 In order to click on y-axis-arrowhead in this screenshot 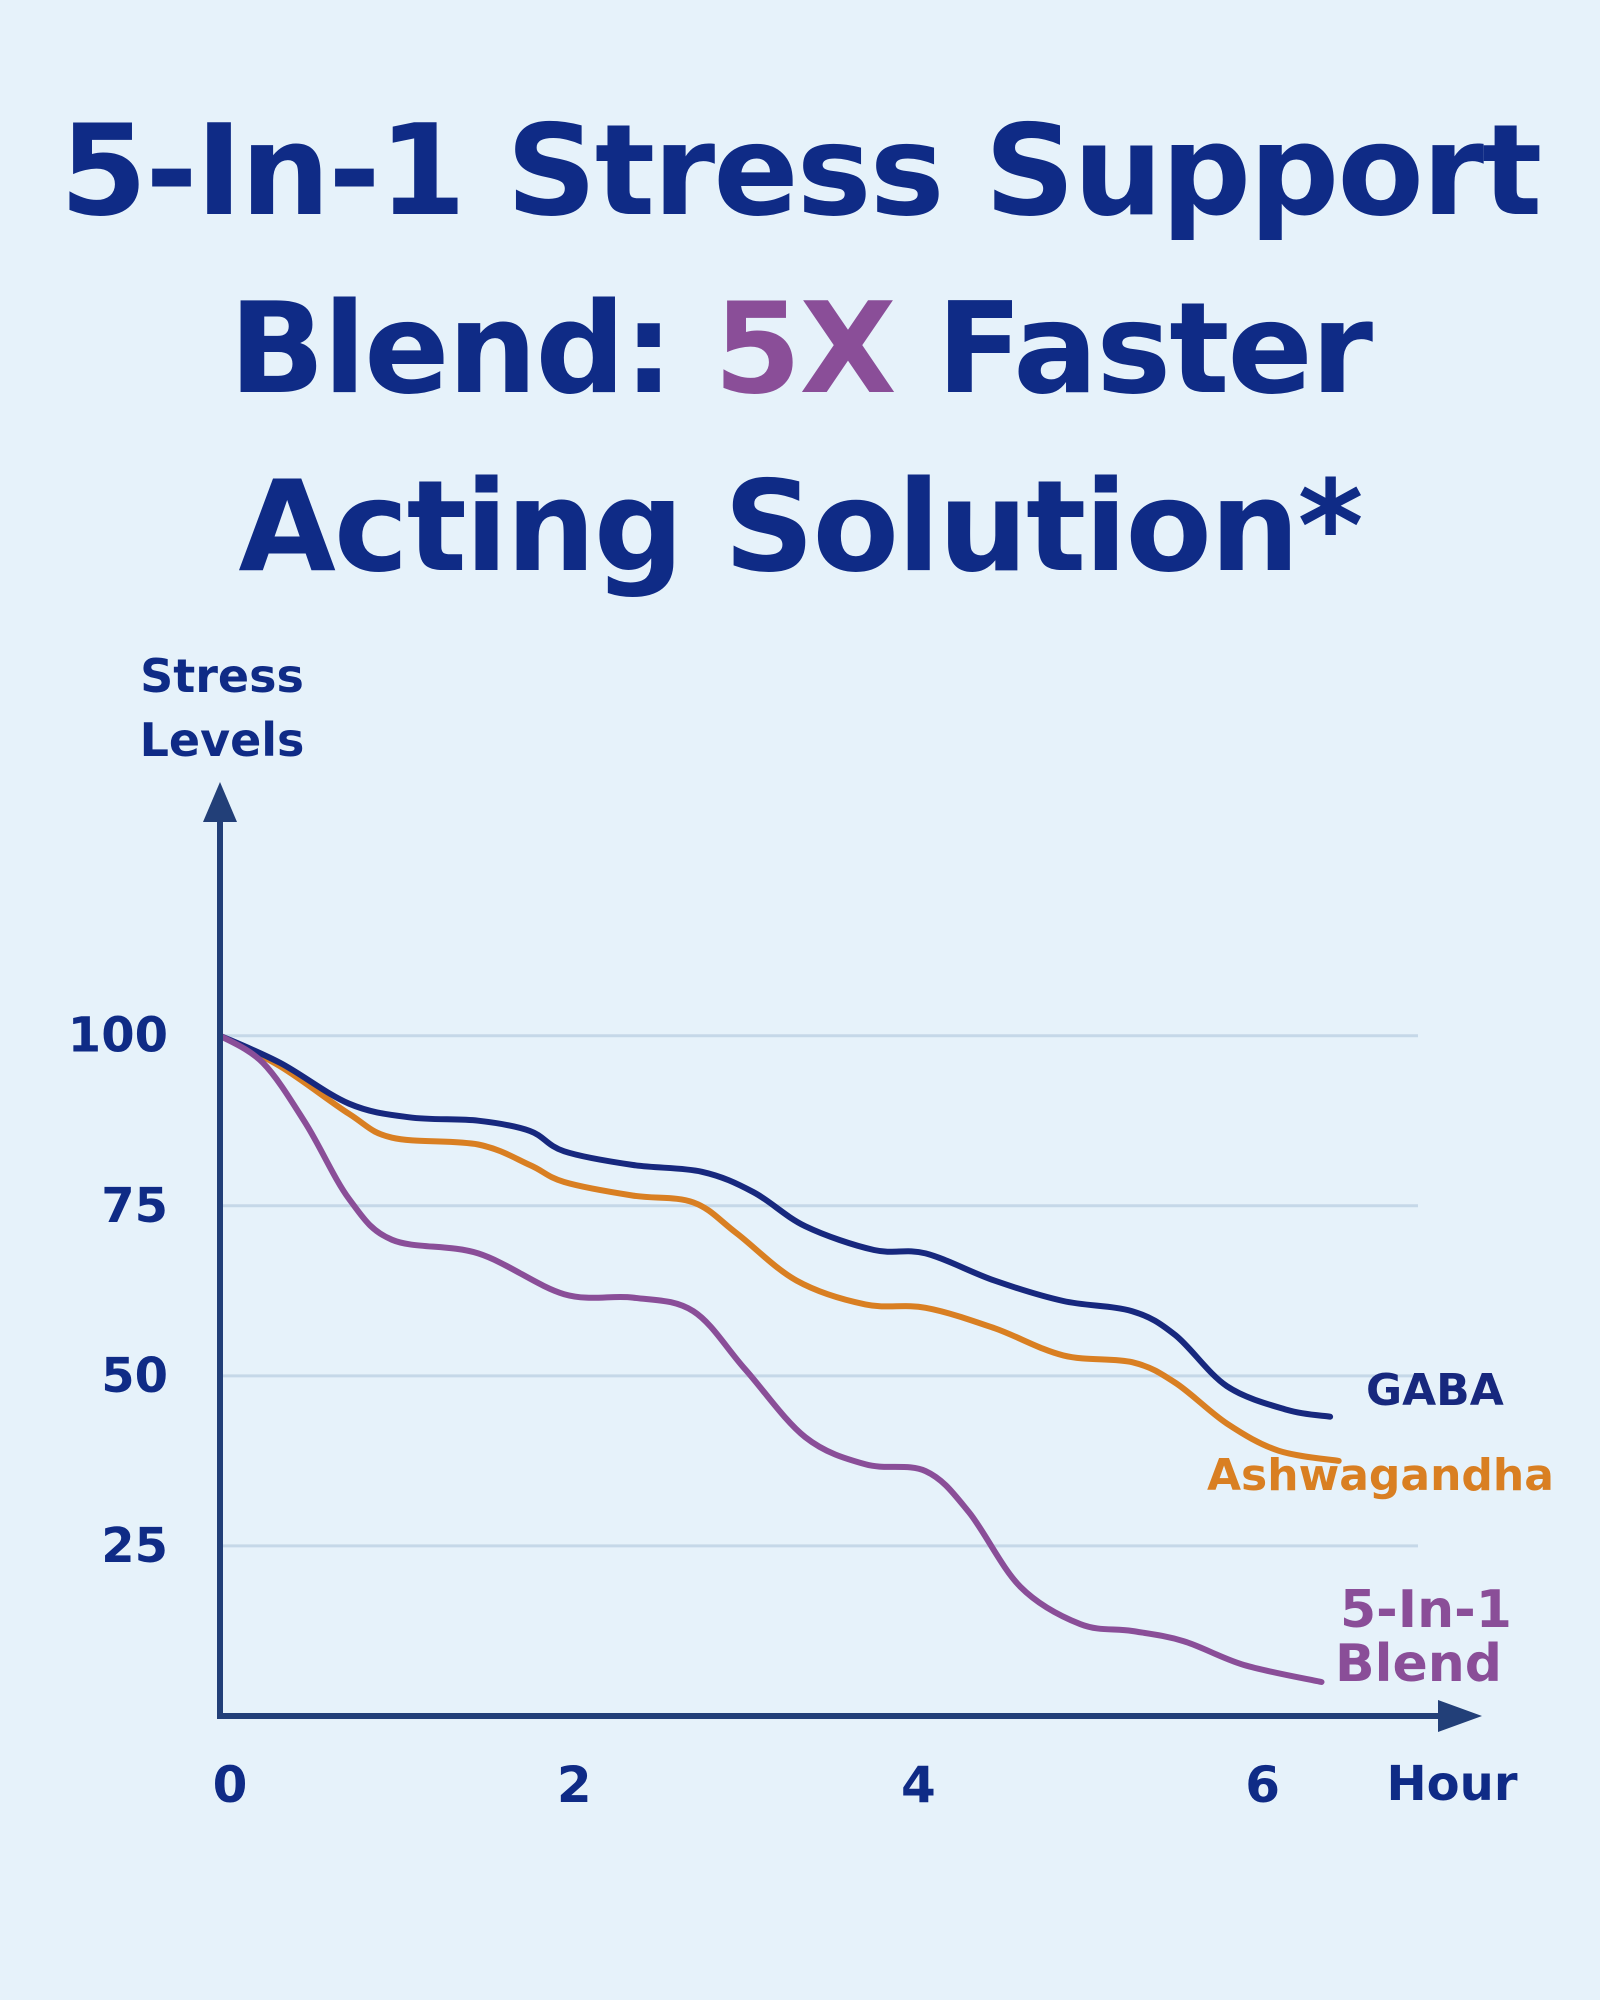, I will do `click(220, 802)`.